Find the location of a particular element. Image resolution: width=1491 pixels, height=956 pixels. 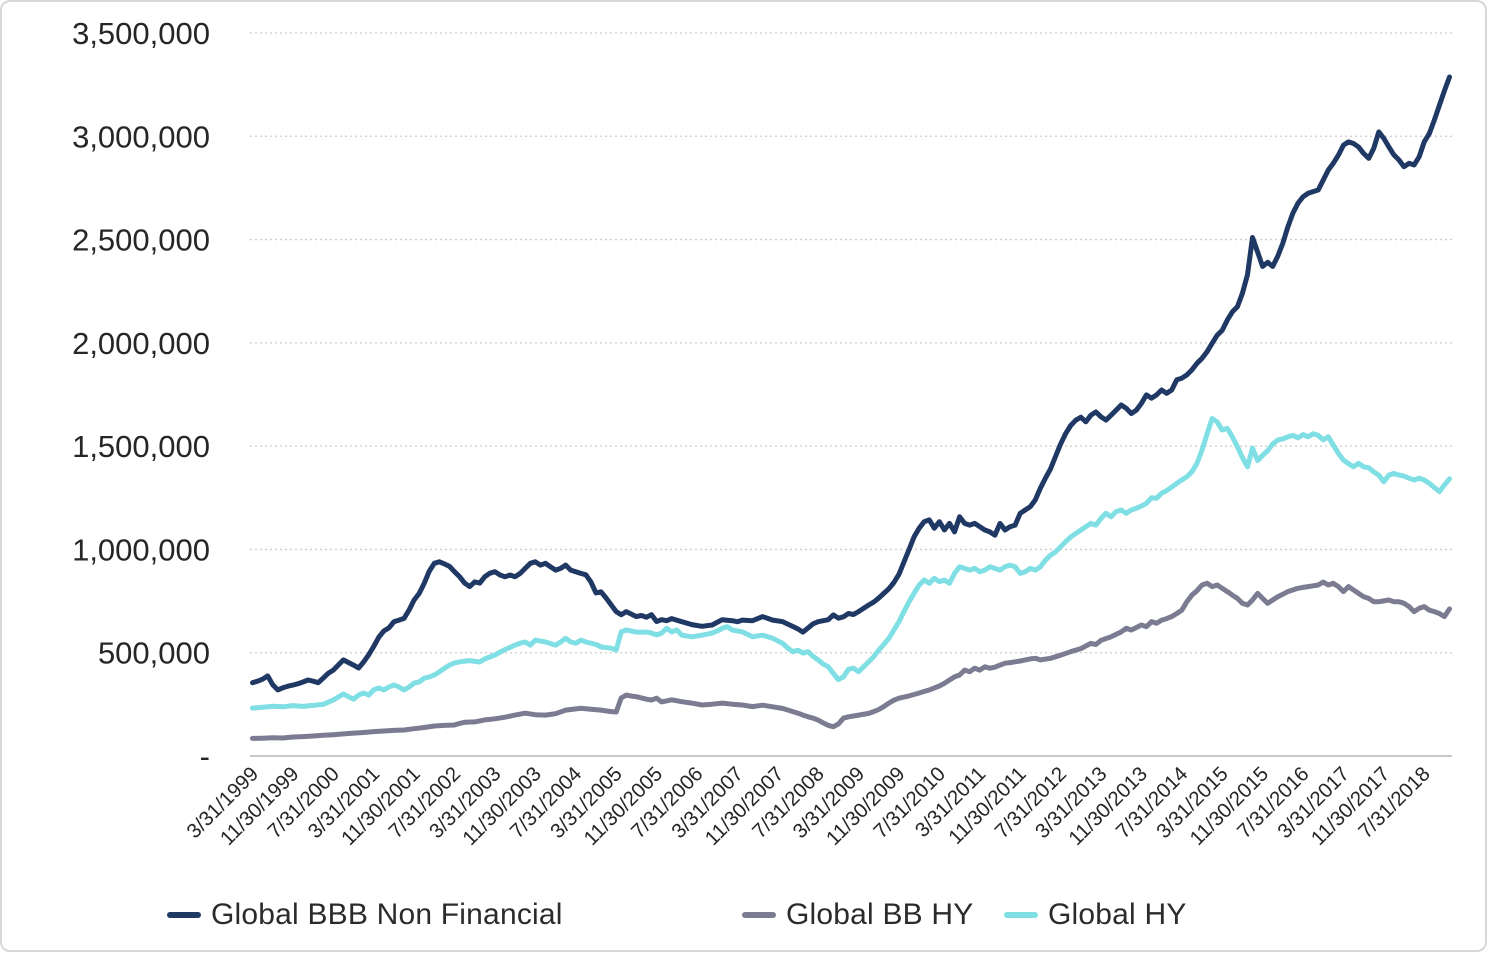

y-axis-tick-label: 500,000 is located at coordinates (154, 653).